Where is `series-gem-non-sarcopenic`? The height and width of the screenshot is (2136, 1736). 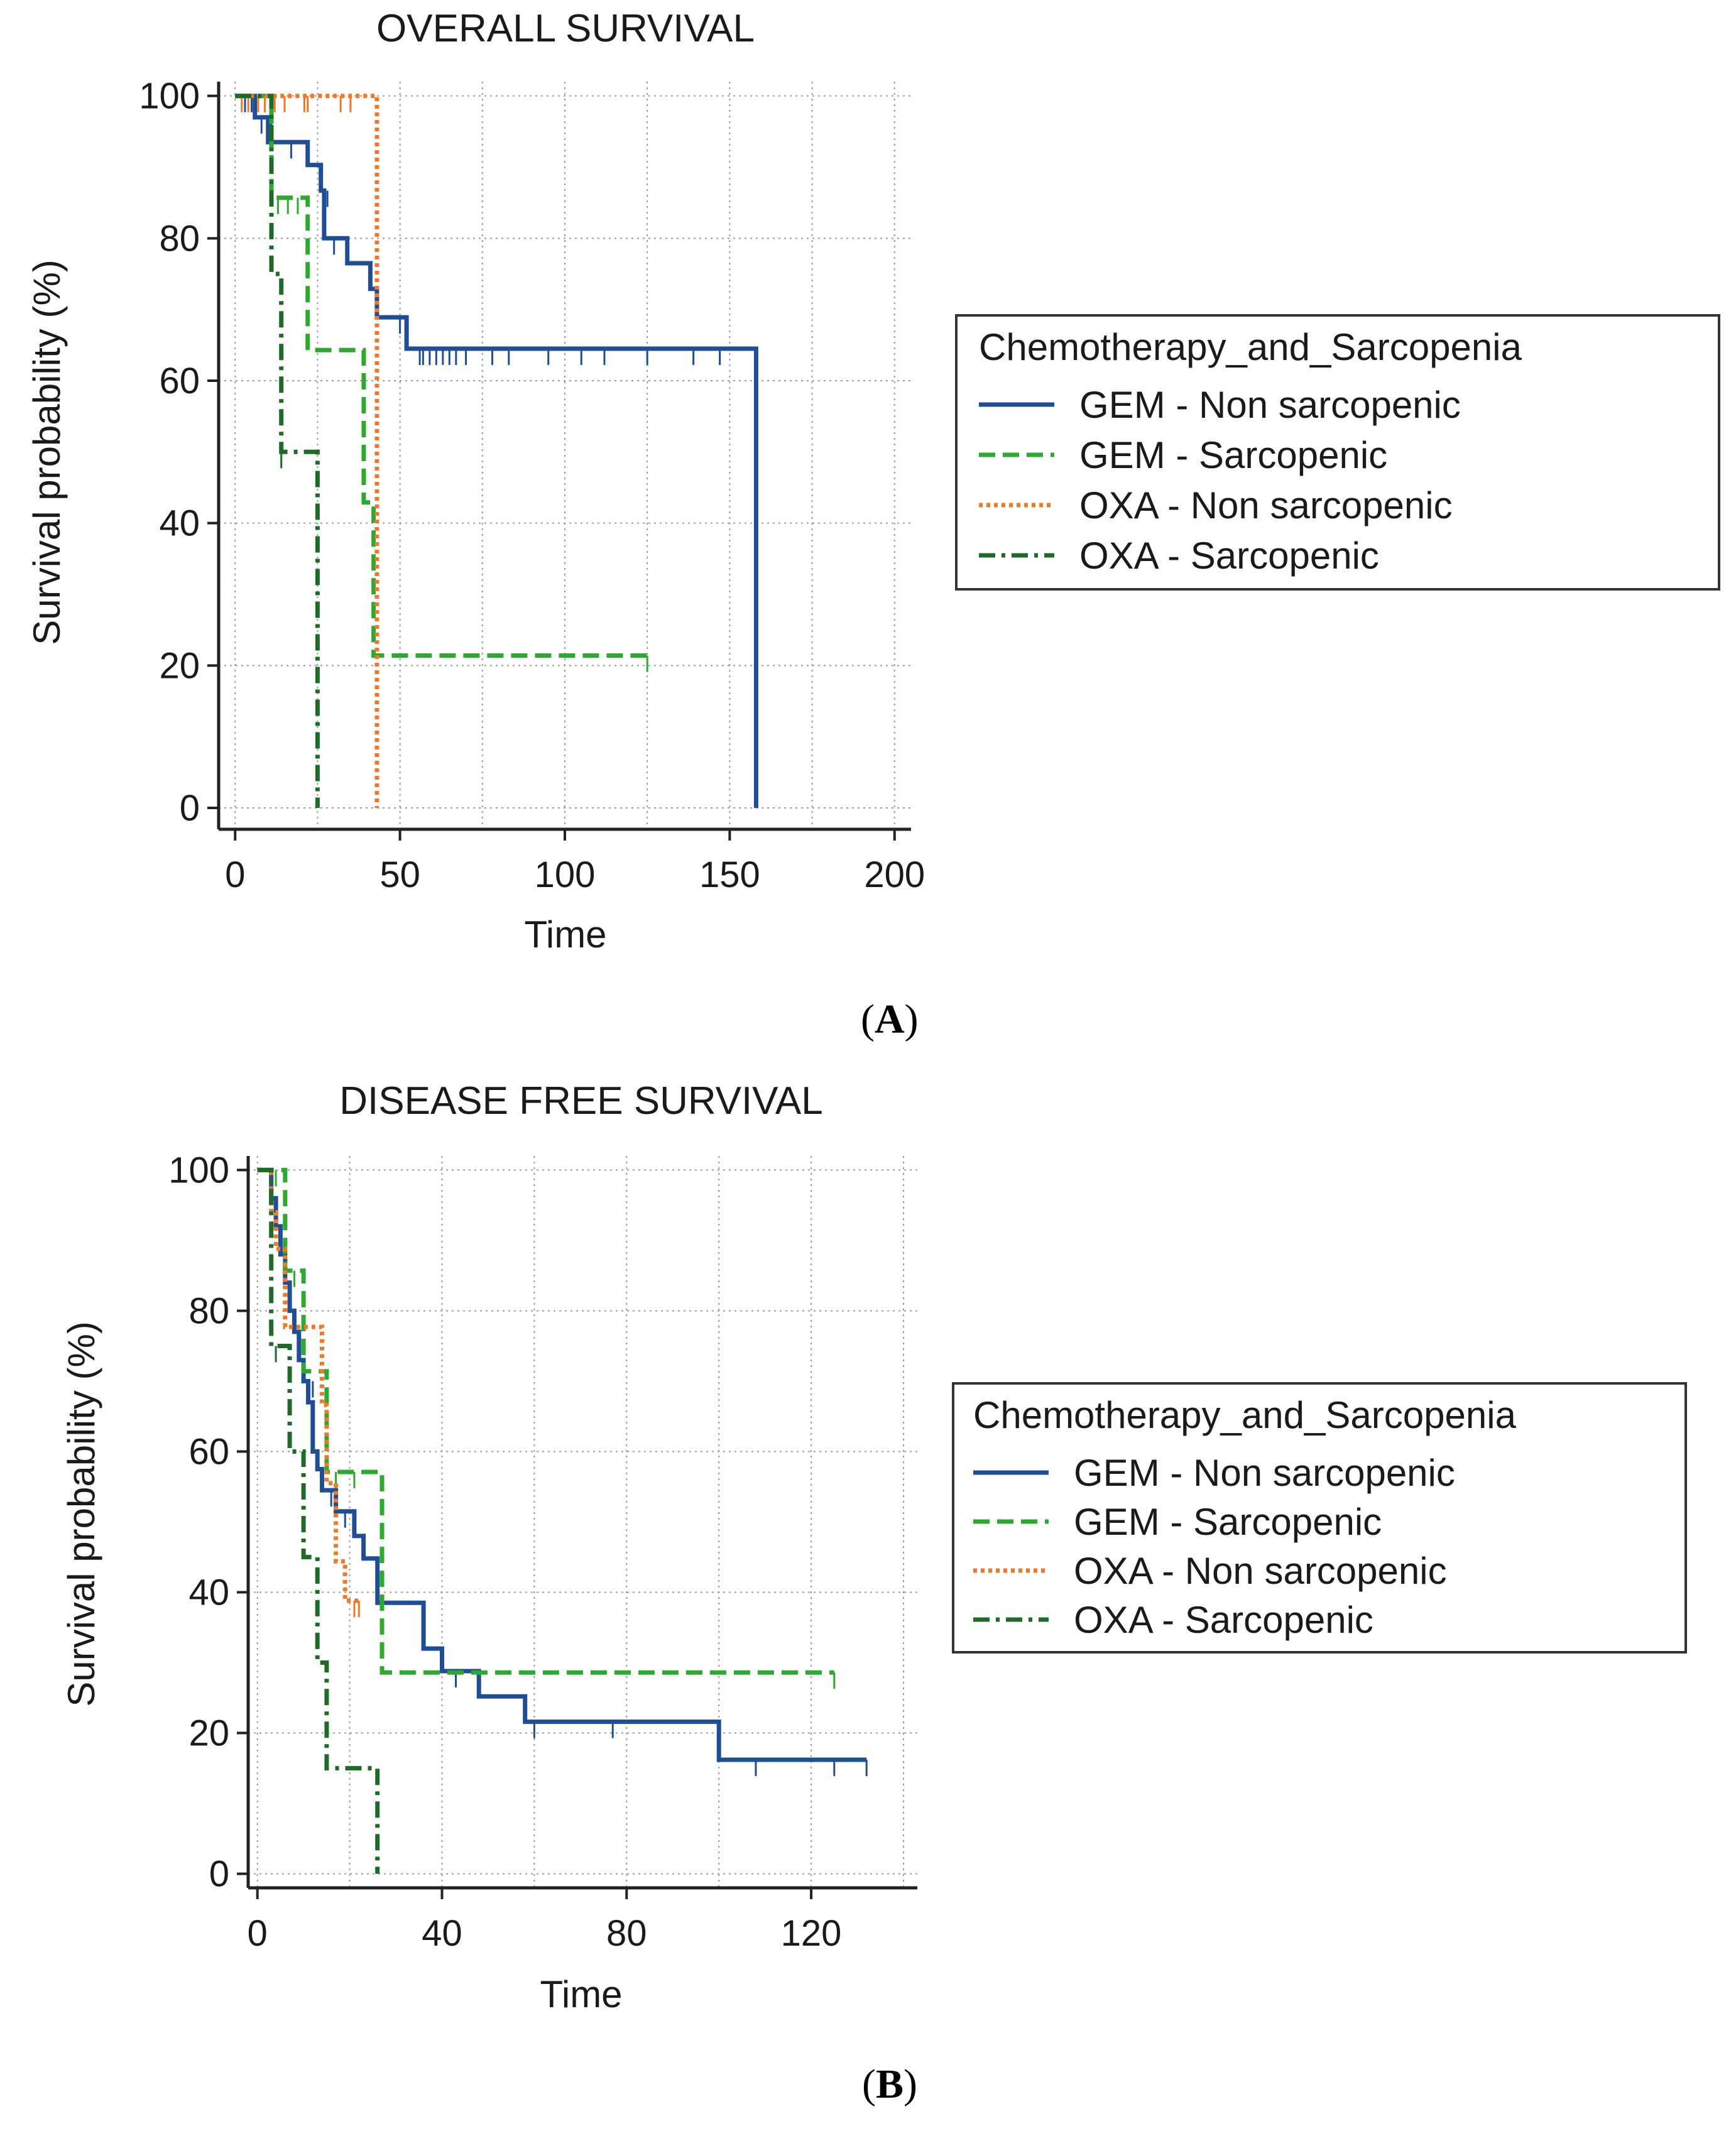
series-gem-non-sarcopenic is located at coordinates (496, 451).